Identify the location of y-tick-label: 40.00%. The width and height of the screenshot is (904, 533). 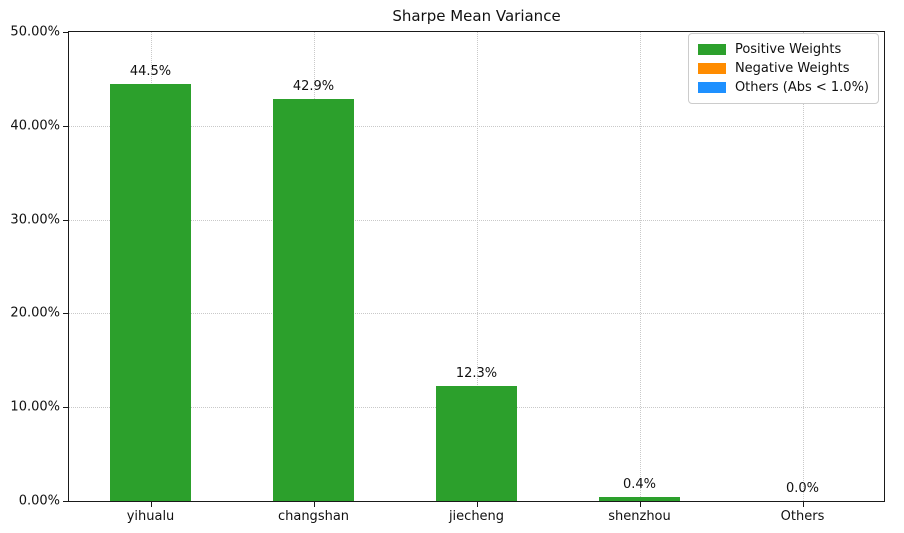
(35, 126).